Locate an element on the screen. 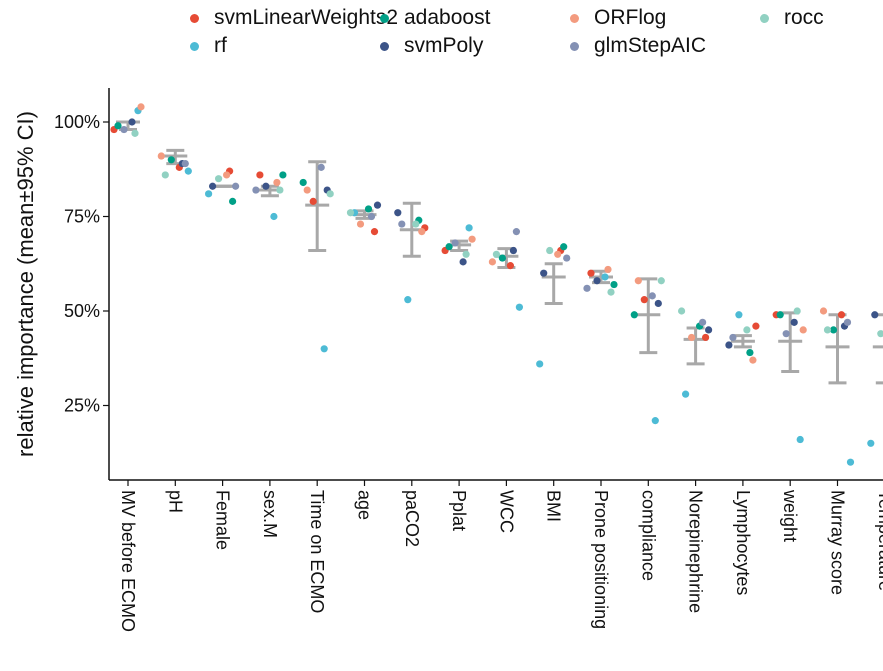  x-tick-label: WCC is located at coordinates (506, 511).